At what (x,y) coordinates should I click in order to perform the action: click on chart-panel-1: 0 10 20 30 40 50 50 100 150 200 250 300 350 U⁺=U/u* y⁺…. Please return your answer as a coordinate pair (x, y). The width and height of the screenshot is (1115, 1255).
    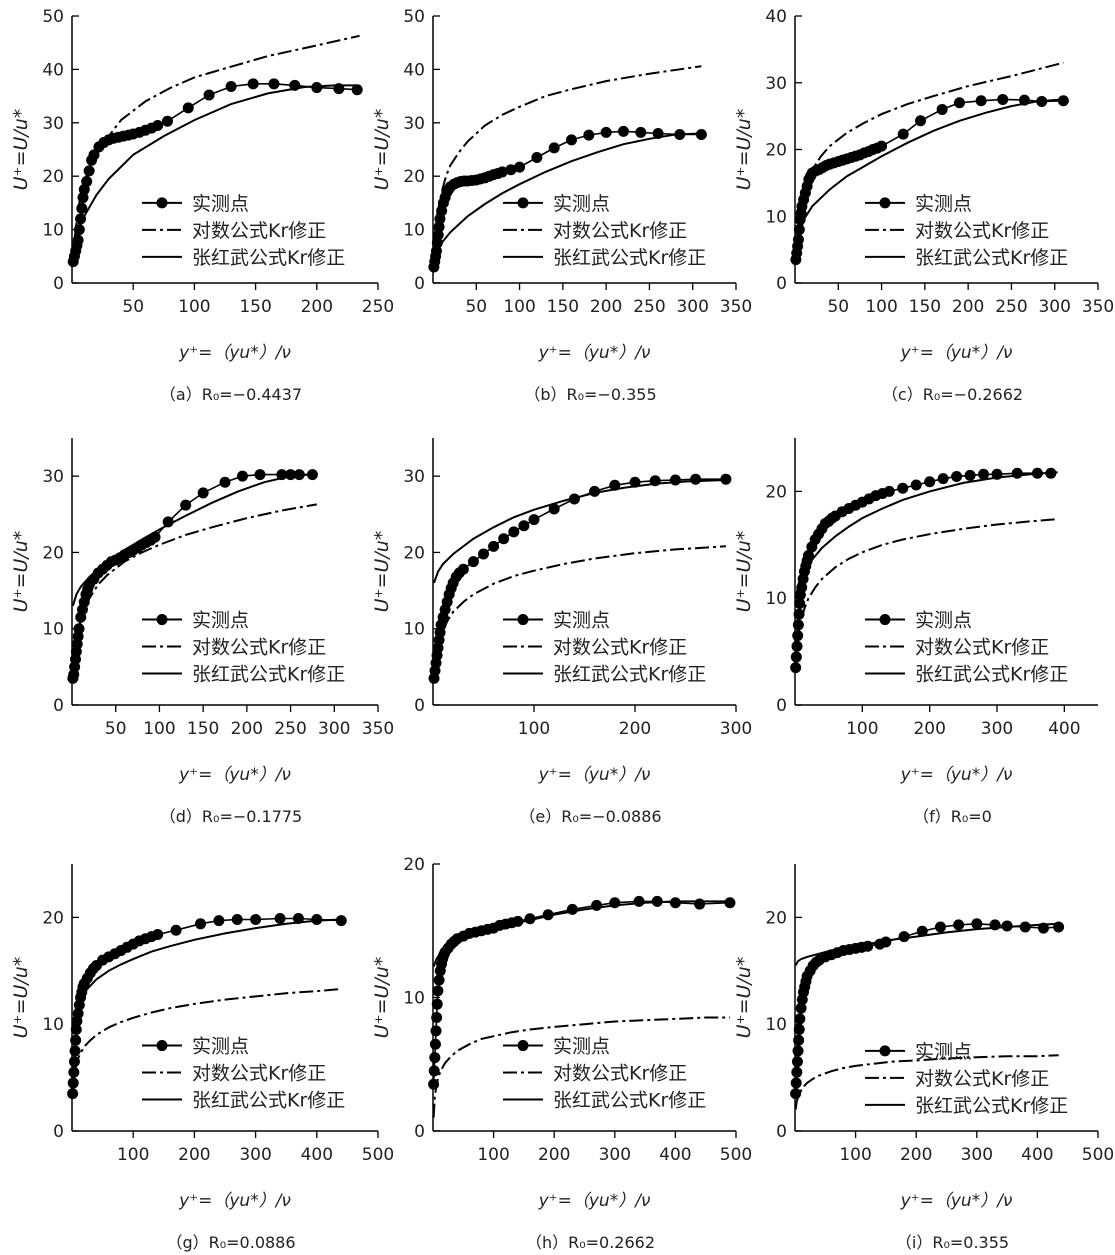
    Looking at the image, I should click on (561, 205).